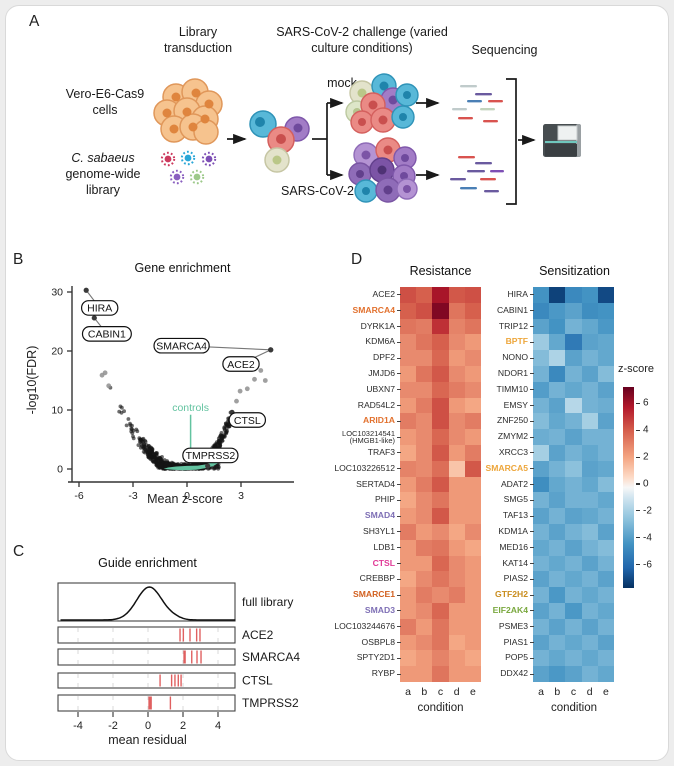 The height and width of the screenshot is (766, 674). What do you see at coordinates (182, 268) in the screenshot?
I see `volcano-title: Gene enrichment` at bounding box center [182, 268].